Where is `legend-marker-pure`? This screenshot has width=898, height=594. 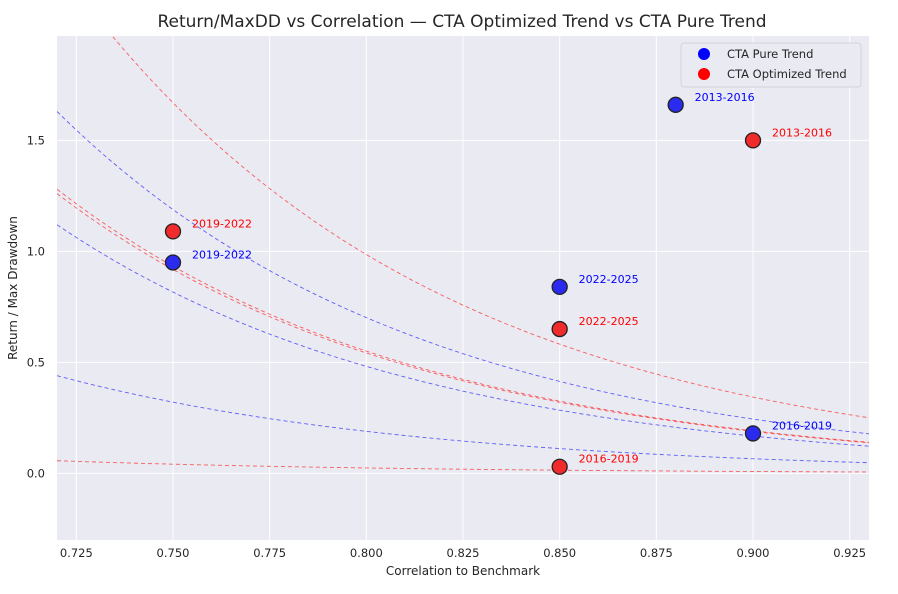 legend-marker-pure is located at coordinates (704, 54).